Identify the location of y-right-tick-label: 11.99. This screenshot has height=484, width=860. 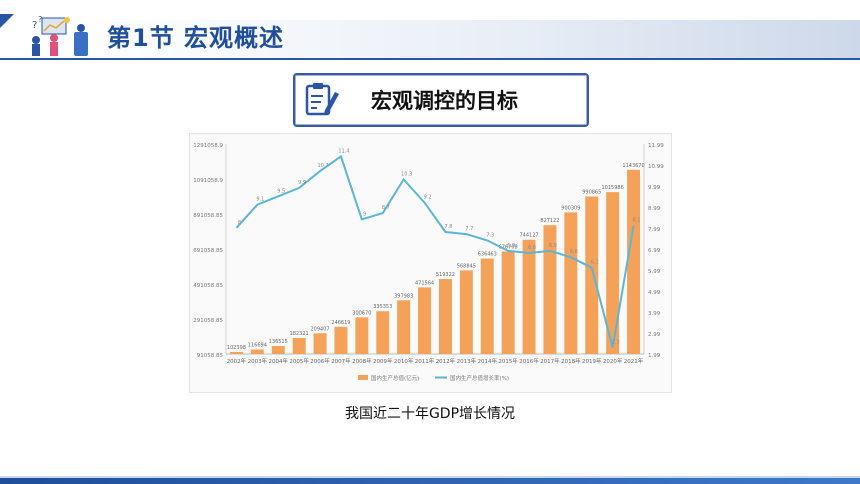
(656, 146).